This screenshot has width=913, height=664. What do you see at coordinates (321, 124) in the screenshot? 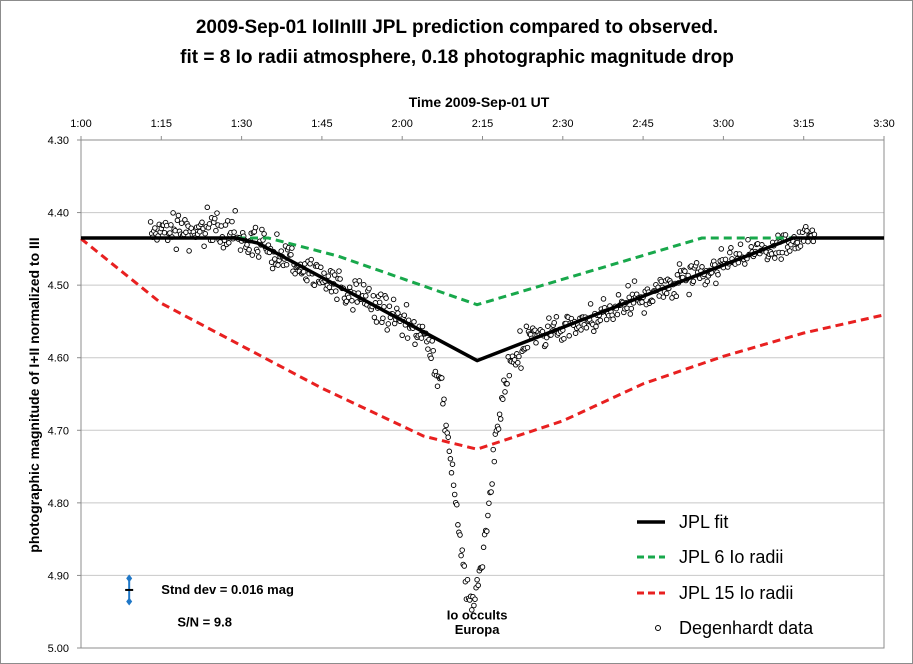
I see `x-tick-label: 1:45` at bounding box center [321, 124].